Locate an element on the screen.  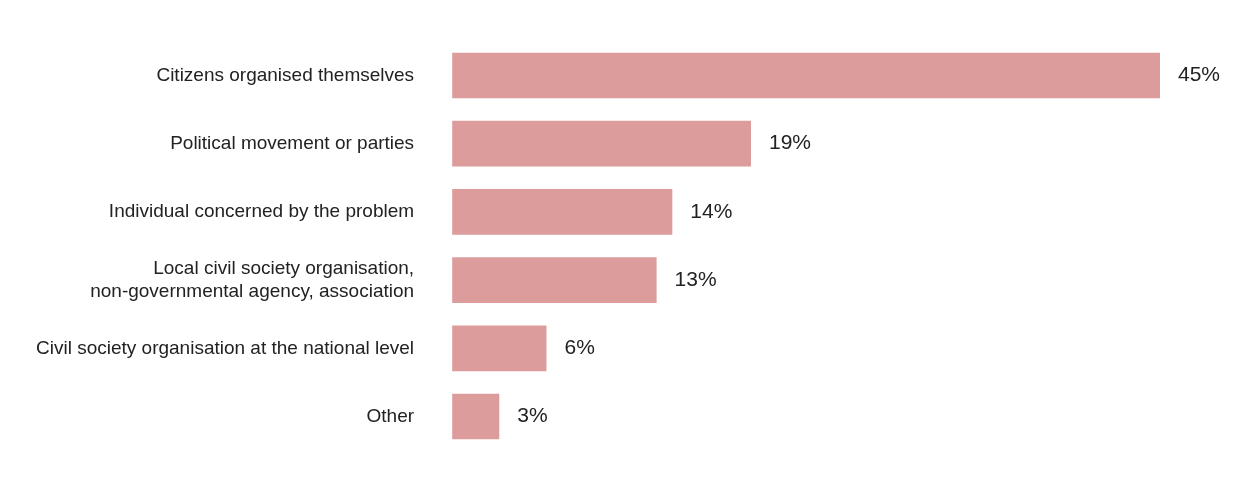
y-tick-label: Other is located at coordinates (390, 415).